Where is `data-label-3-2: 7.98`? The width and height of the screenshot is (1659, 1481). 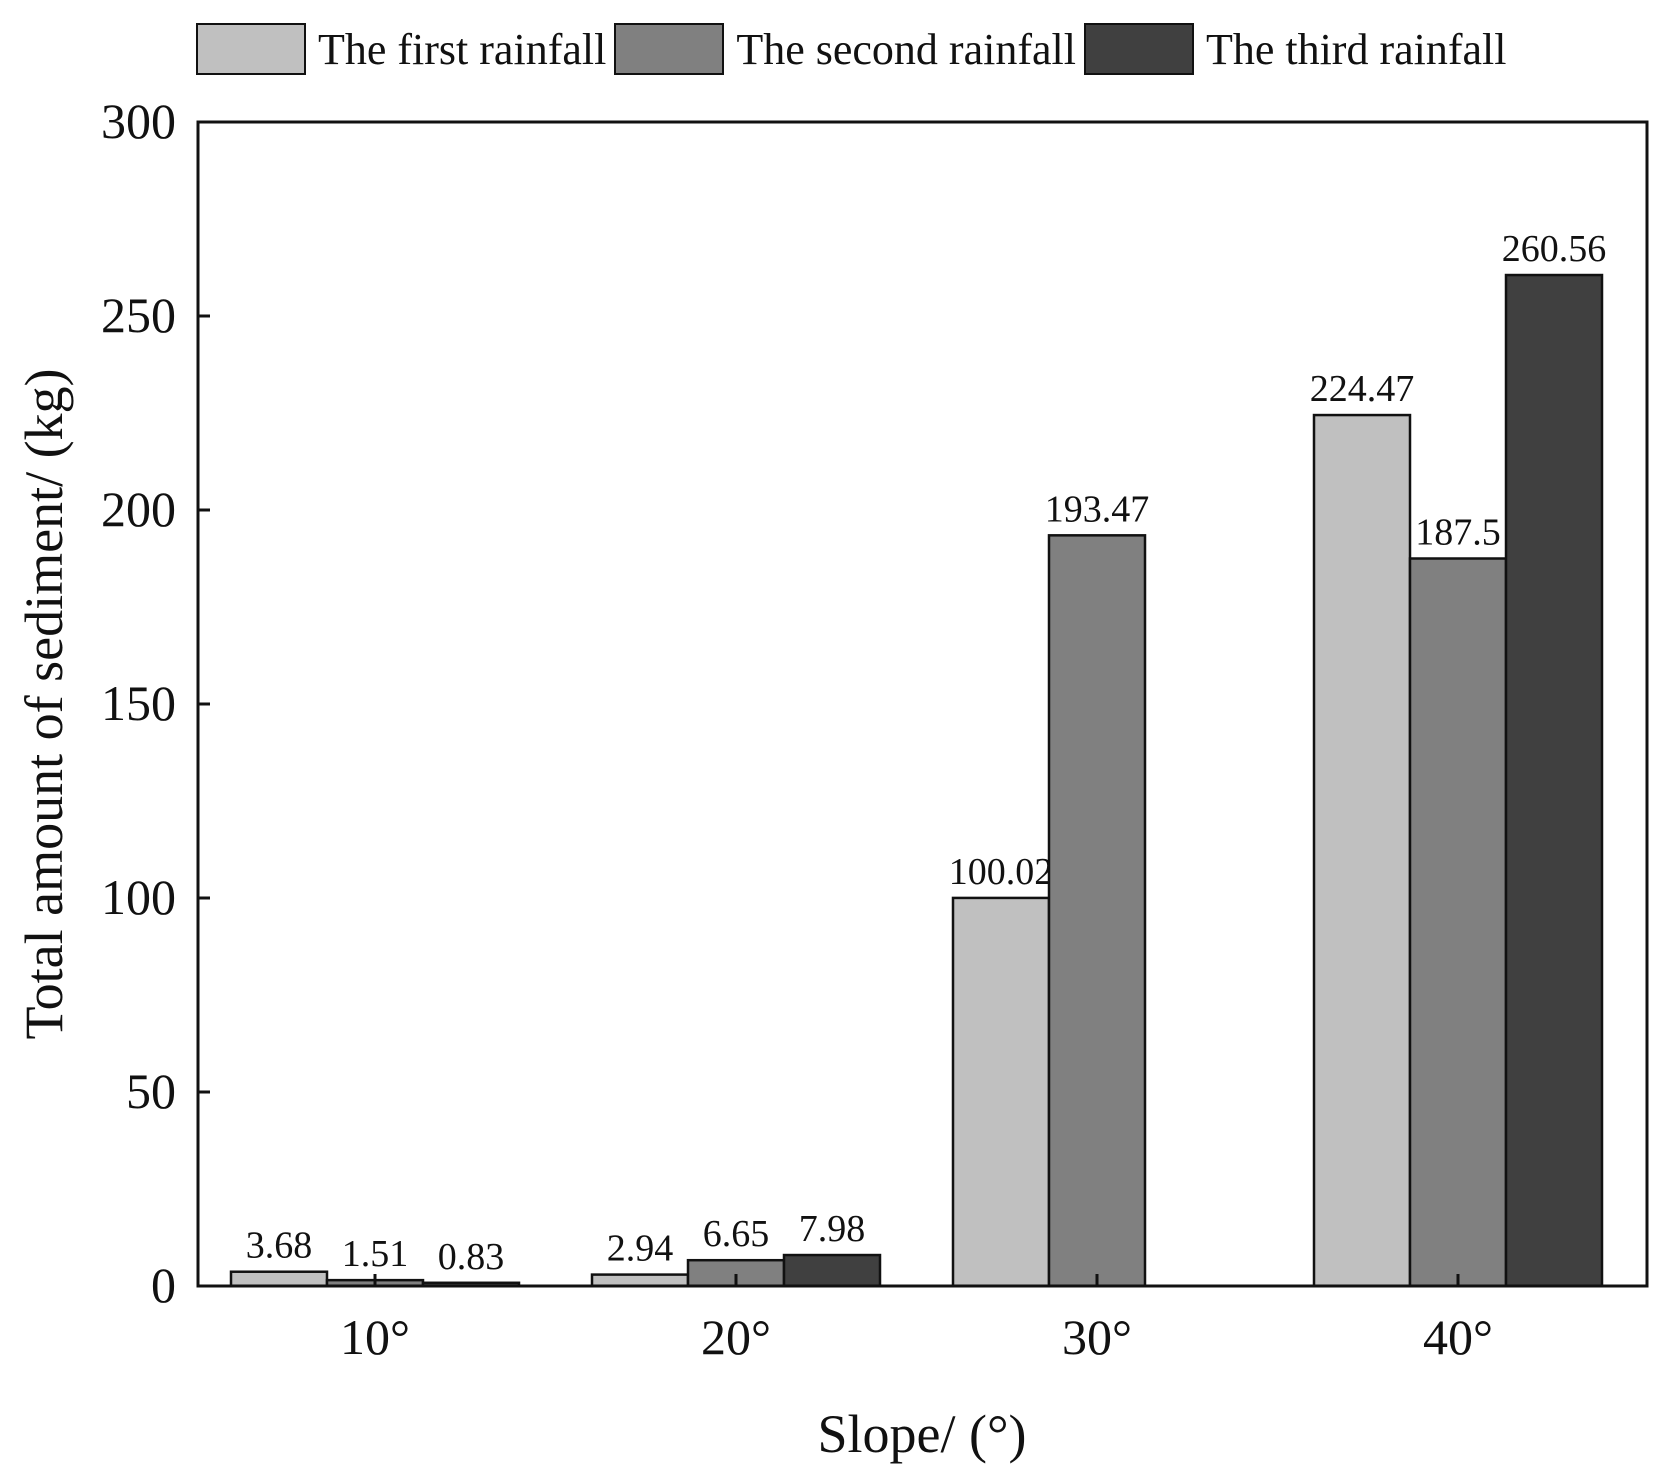 data-label-3-2: 7.98 is located at coordinates (832, 1229).